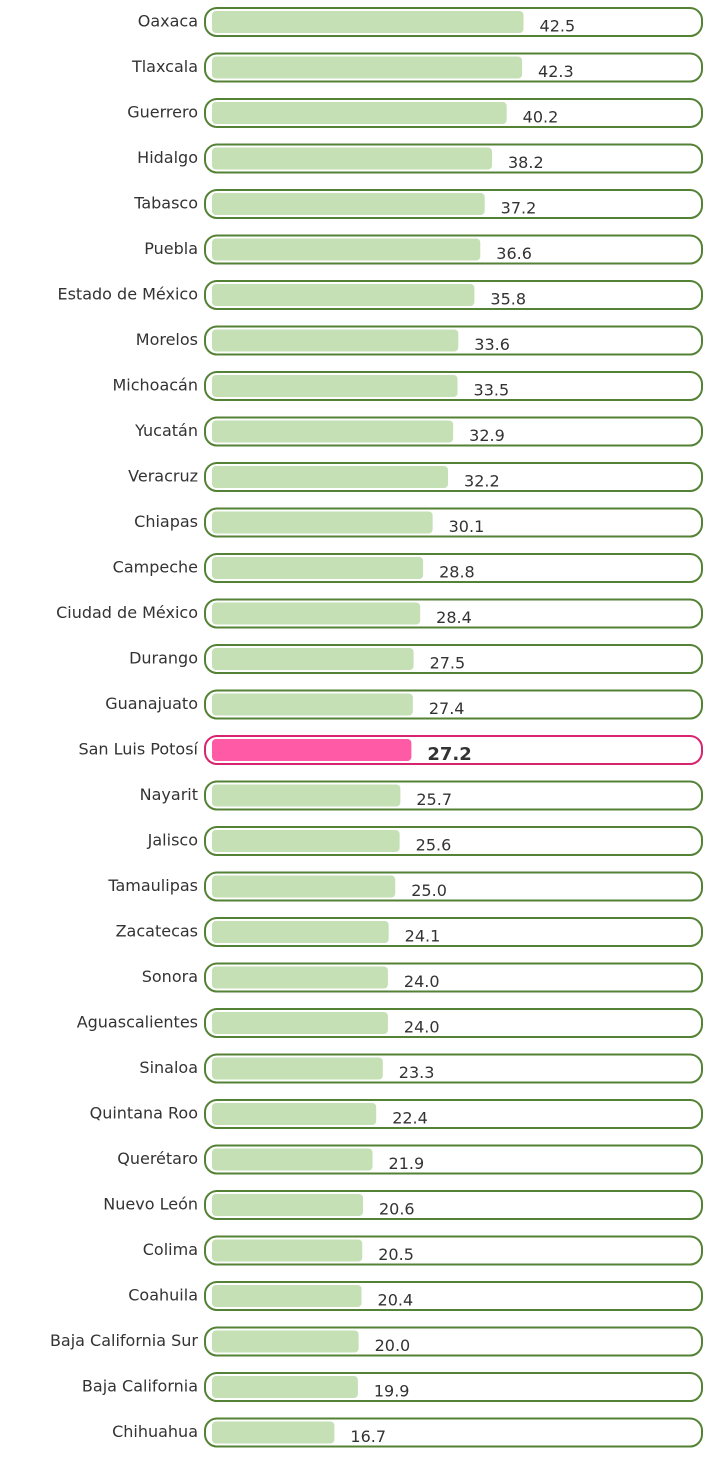  I want to click on value-label: 24.1, so click(423, 936).